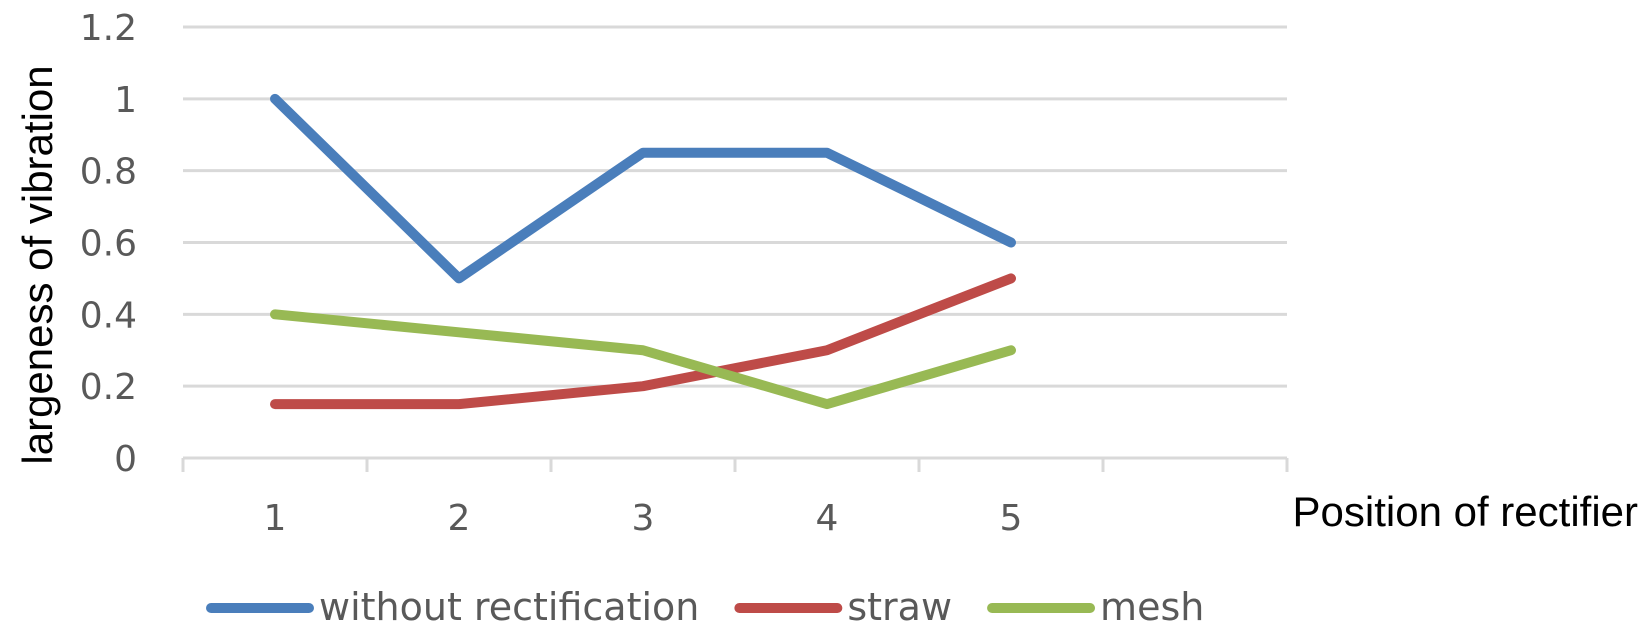  Describe the element at coordinates (108, 28) in the screenshot. I see `y-tick-label: 1.2` at that location.